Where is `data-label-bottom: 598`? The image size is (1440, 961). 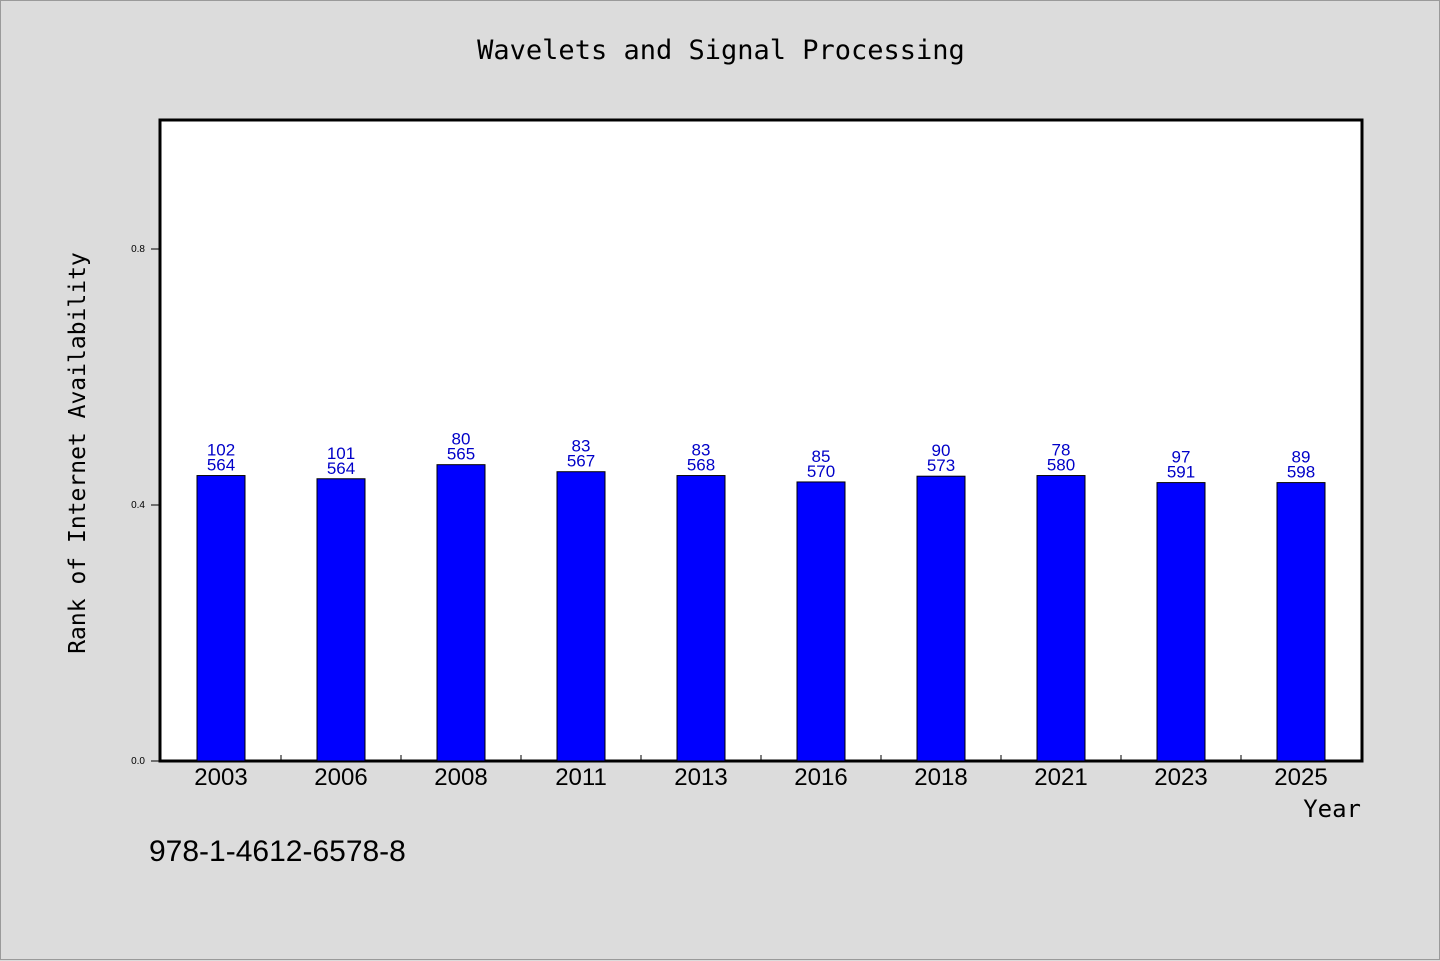 data-label-bottom: 598 is located at coordinates (1301, 472).